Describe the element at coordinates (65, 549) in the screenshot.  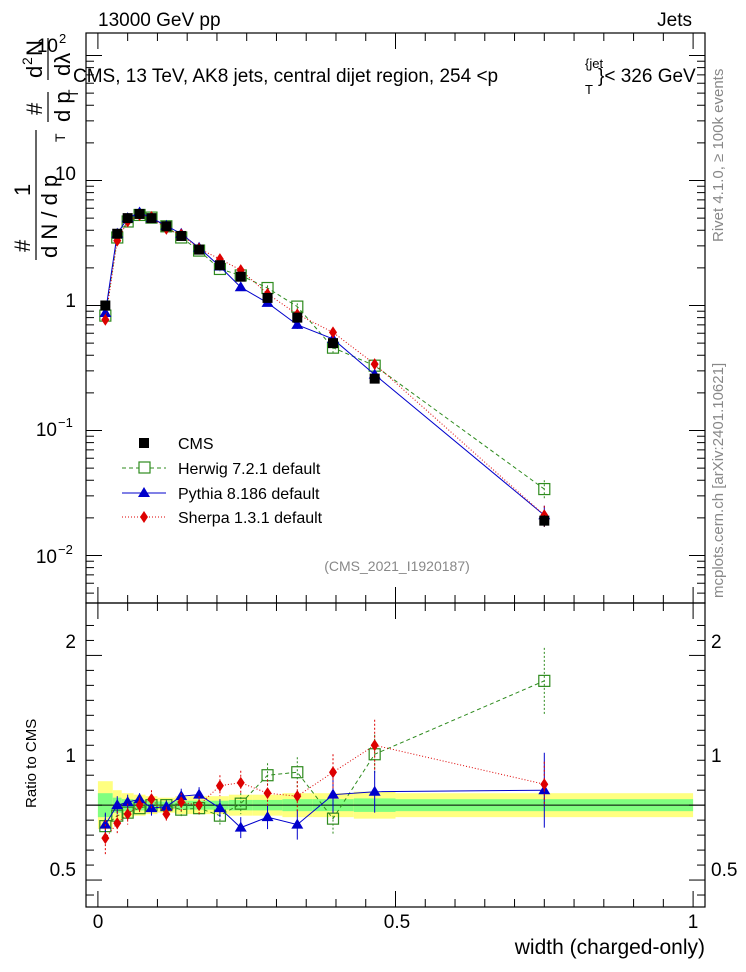
I see `y-tick-exp-0.01: −2` at that location.